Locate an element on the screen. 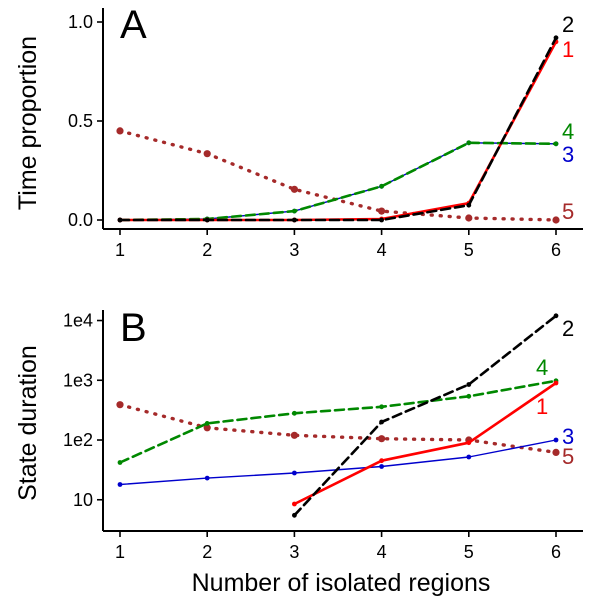  panel-b-end-label-4: 4 is located at coordinates (542, 367).